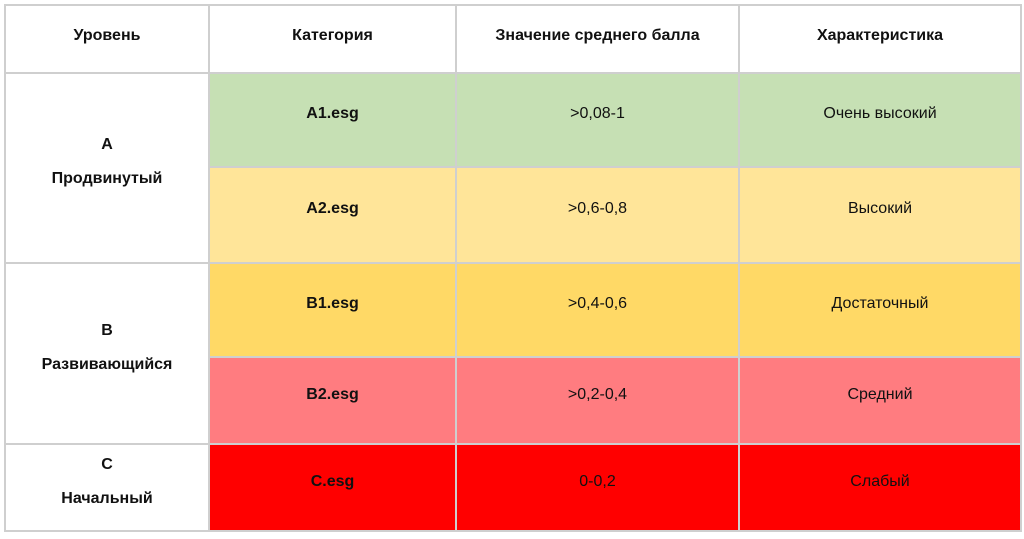 This screenshot has height=539, width=1024. I want to click on description-cell: Слабый, so click(880, 487).